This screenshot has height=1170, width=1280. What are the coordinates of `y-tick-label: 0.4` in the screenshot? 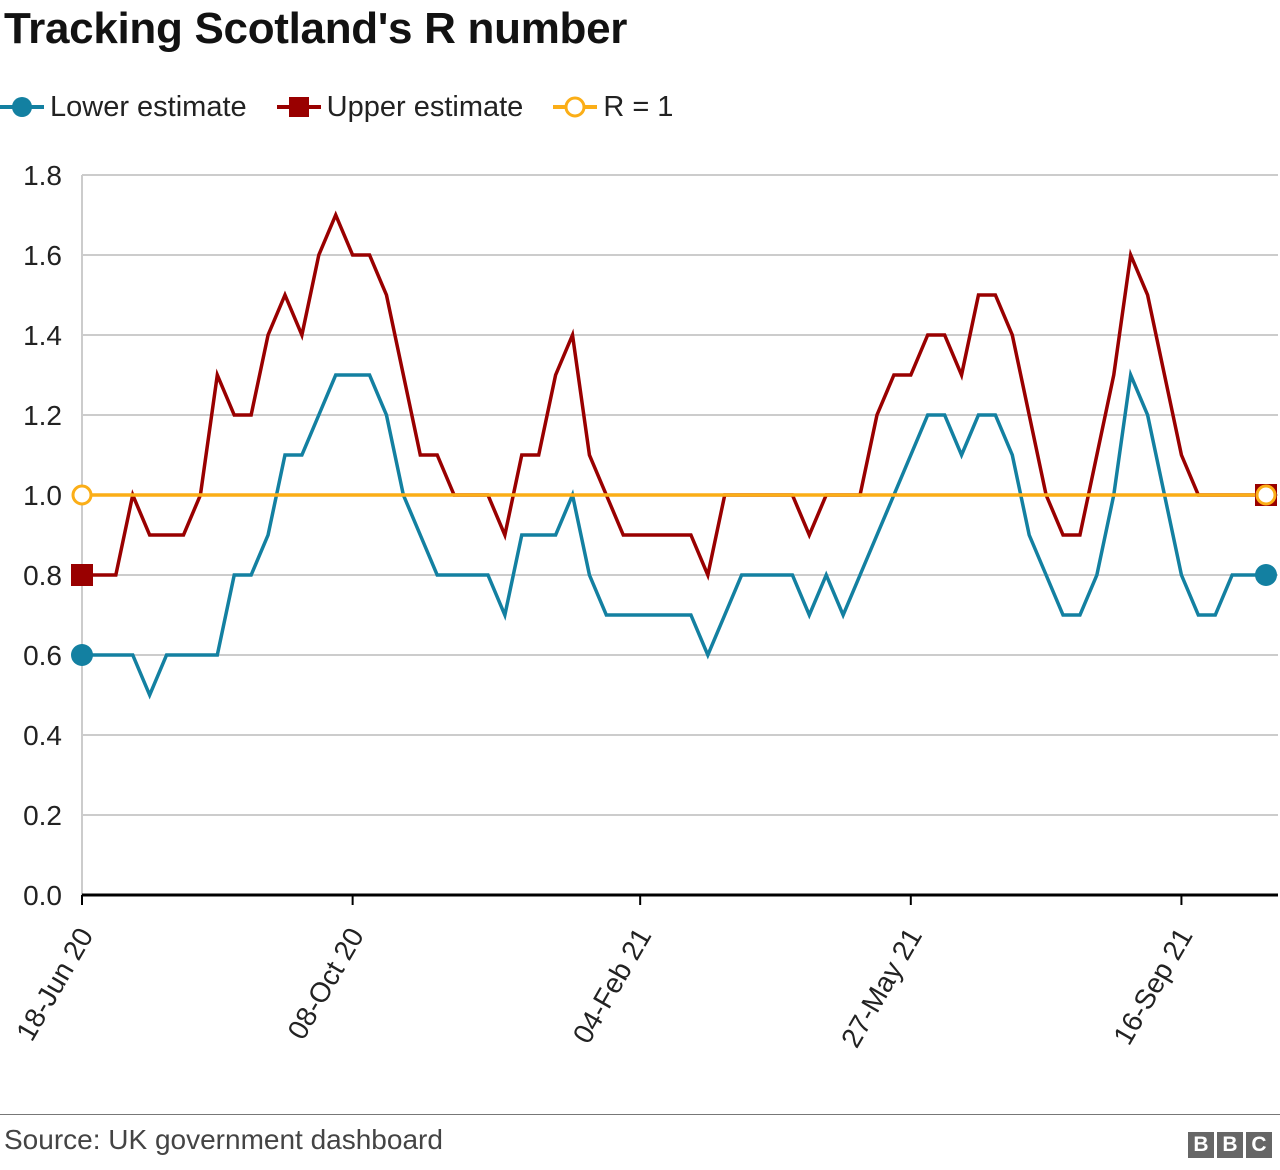 It's located at (42, 735).